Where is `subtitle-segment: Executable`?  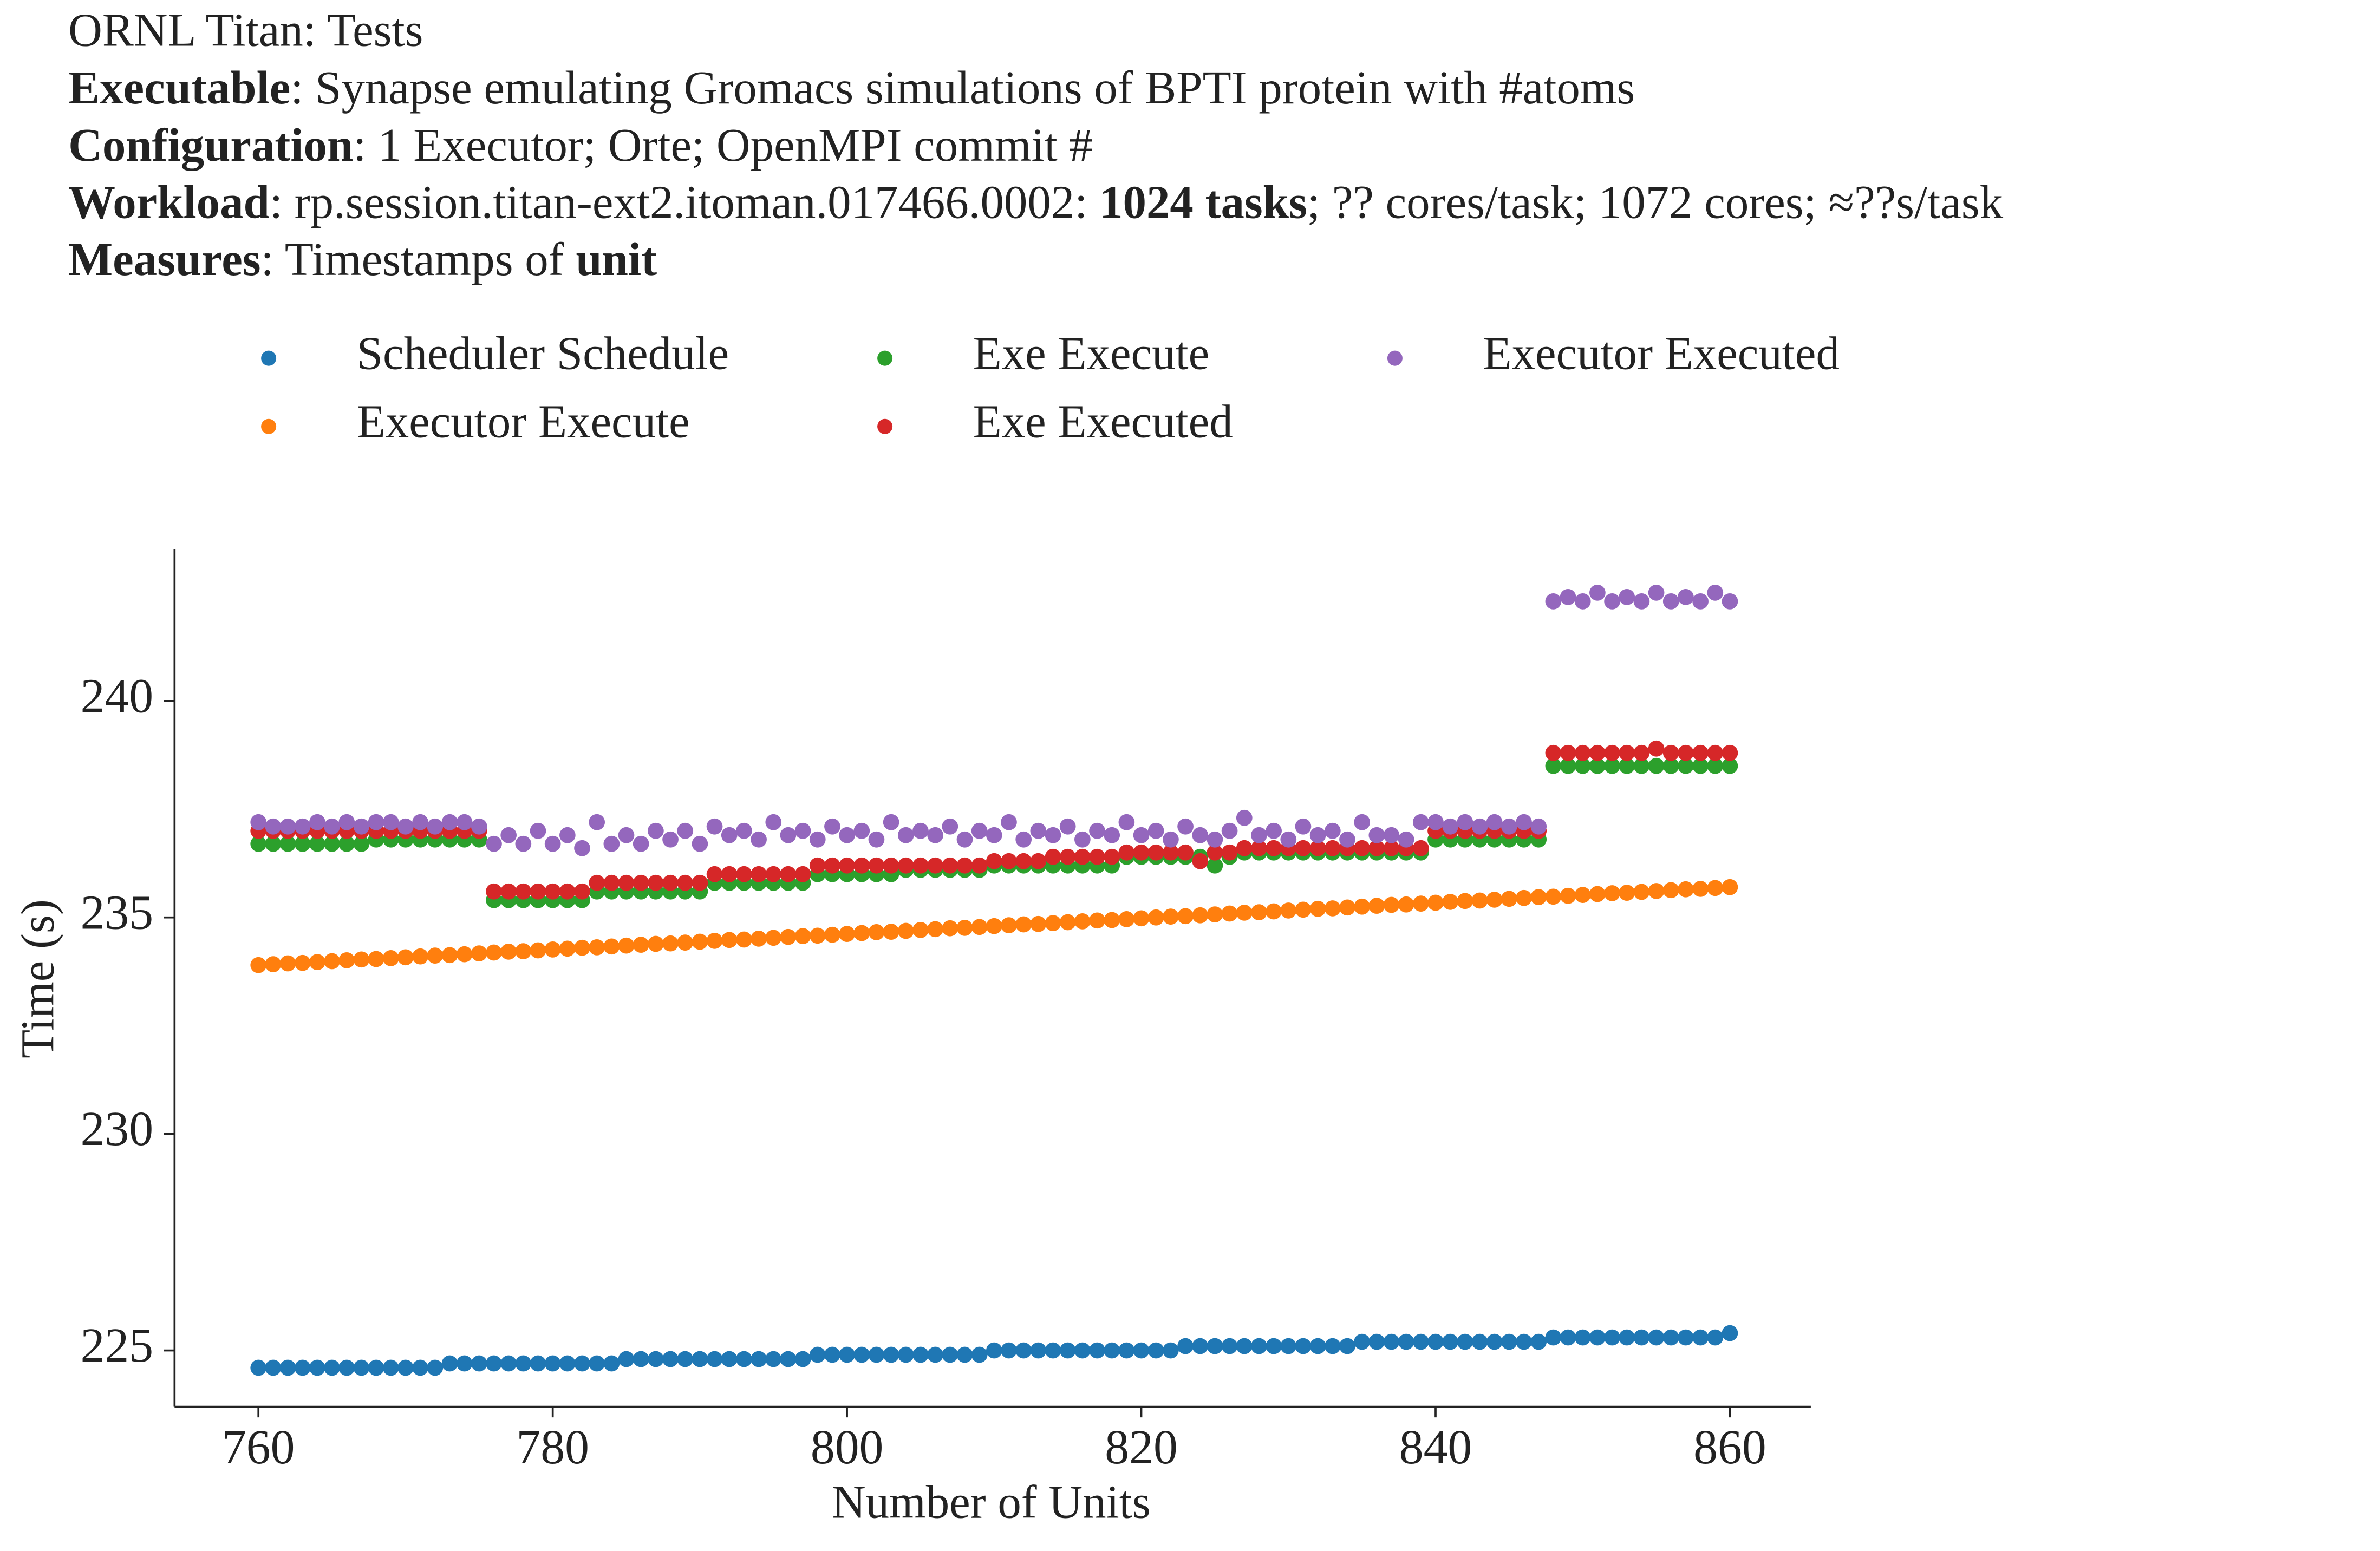 subtitle-segment: Executable is located at coordinates (179, 88).